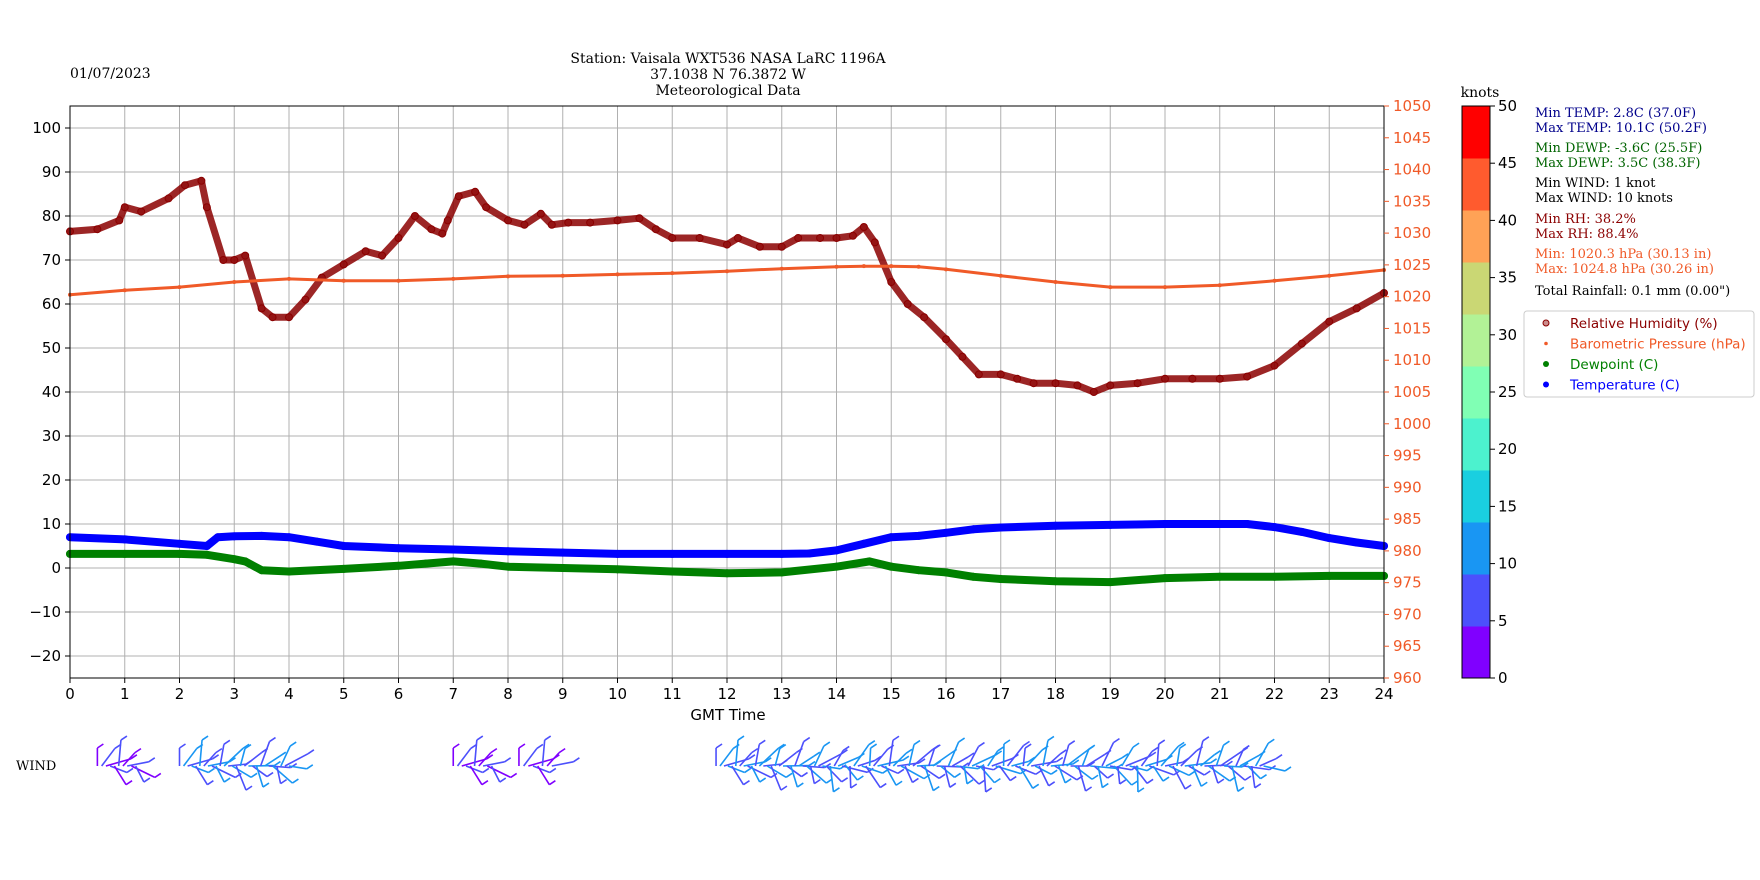  What do you see at coordinates (617, 694) in the screenshot?
I see `x-tick-label: 10` at bounding box center [617, 694].